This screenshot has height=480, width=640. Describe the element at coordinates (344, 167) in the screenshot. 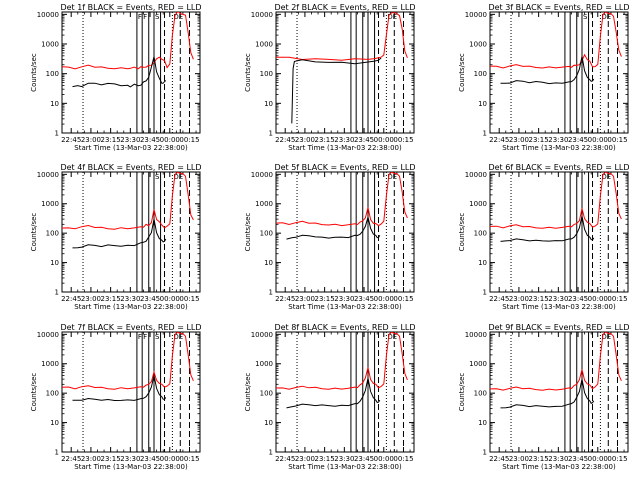

I see `chart-title: Det 5f BLACK = Events, RED = LLD` at that location.